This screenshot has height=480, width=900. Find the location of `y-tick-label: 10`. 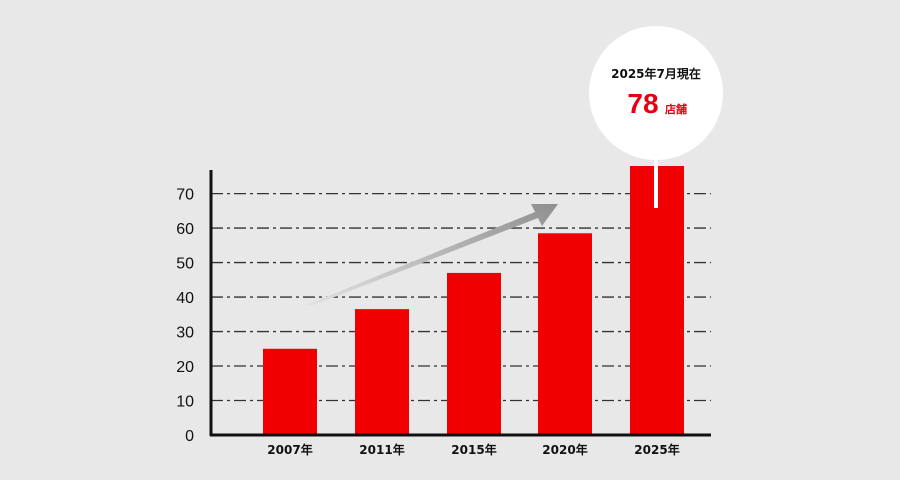

y-tick-label: 10 is located at coordinates (185, 402).